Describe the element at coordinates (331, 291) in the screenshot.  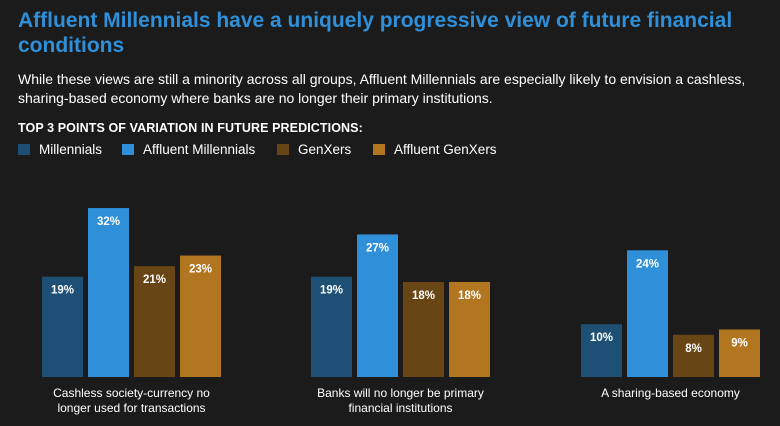
I see `bar-label-1-0: 19%` at that location.